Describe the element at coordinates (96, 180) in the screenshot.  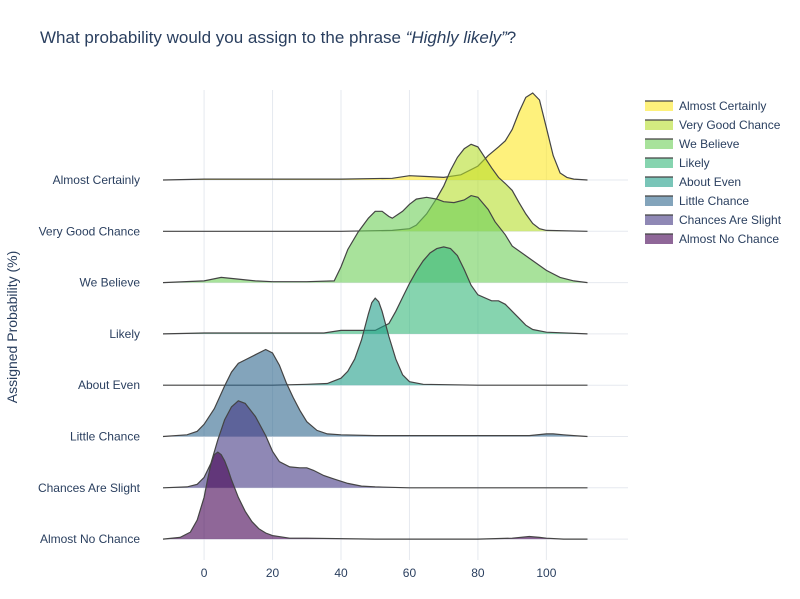
I see `y-tick-label: Almost Certainly` at that location.